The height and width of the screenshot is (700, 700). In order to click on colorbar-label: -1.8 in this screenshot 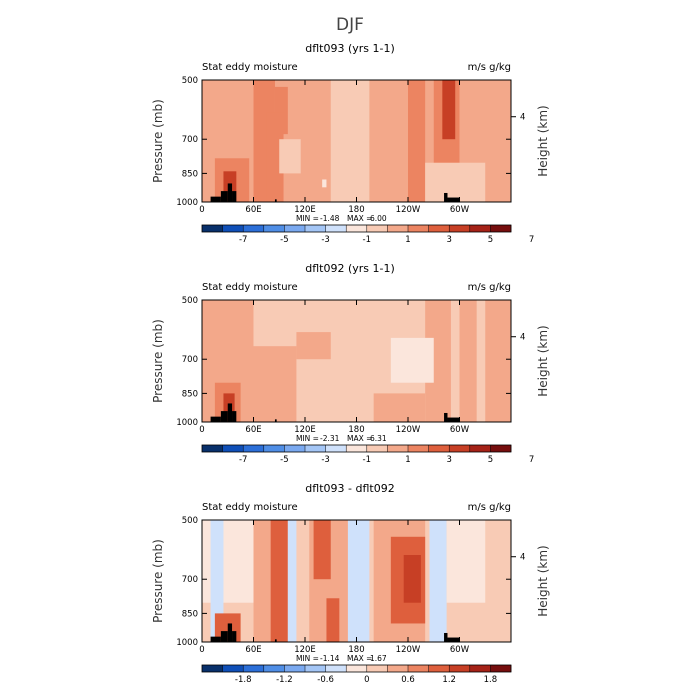, I will do `click(243, 680)`.